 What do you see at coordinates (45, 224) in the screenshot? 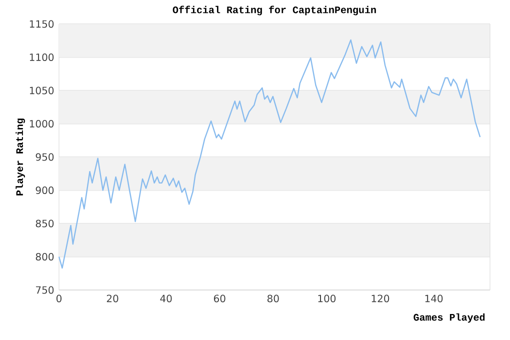
I see `y-tick-label: 850` at bounding box center [45, 224].